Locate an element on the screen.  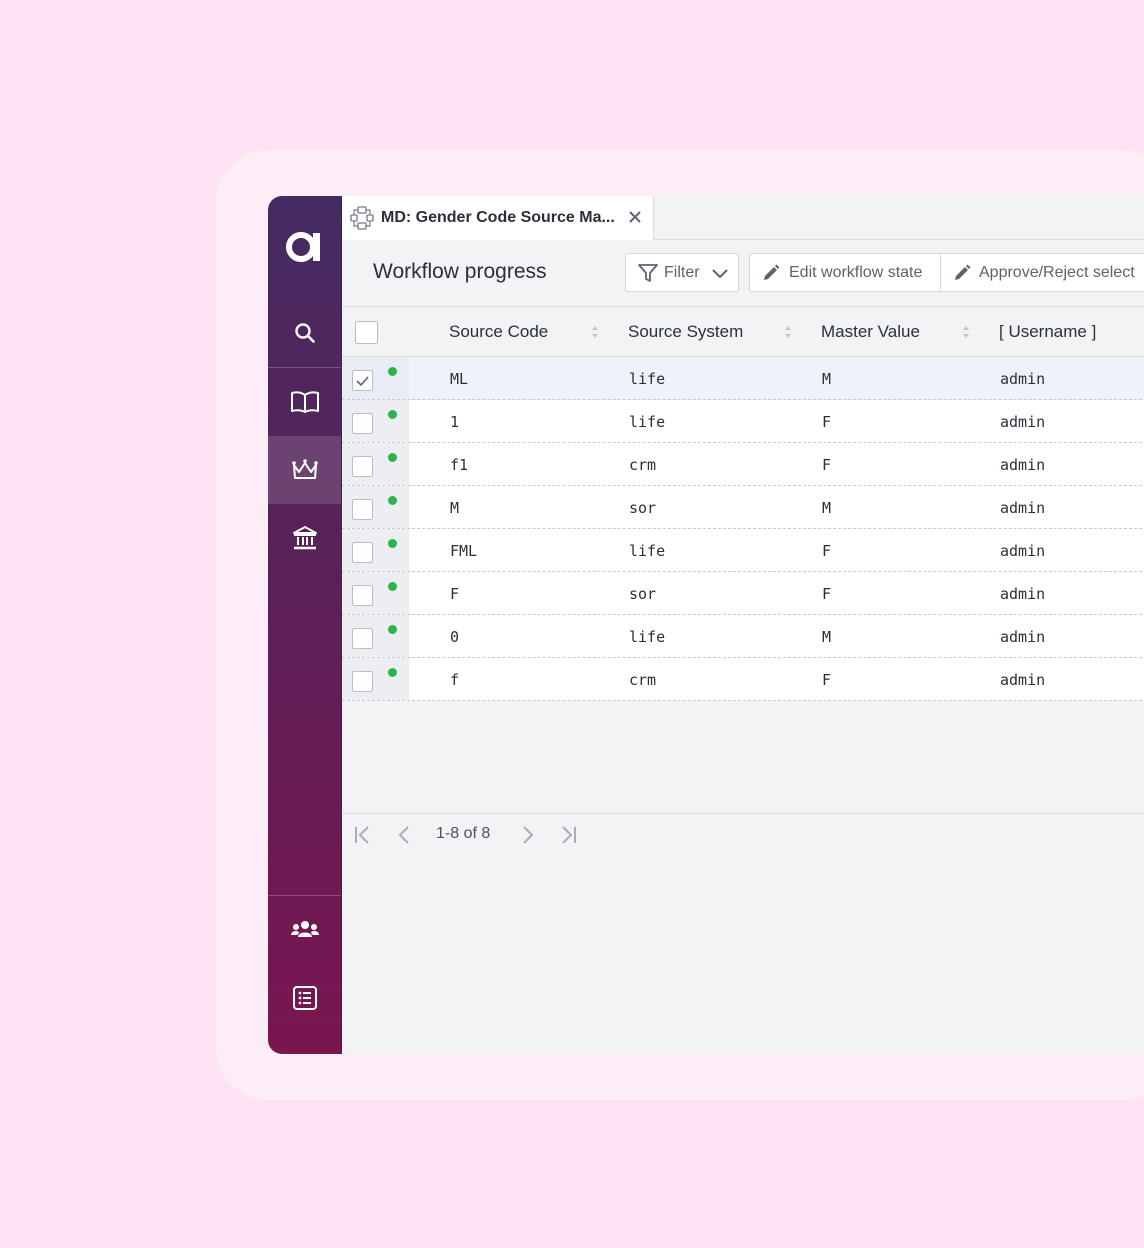
page-title: Workflow progress is located at coordinates (460, 271).